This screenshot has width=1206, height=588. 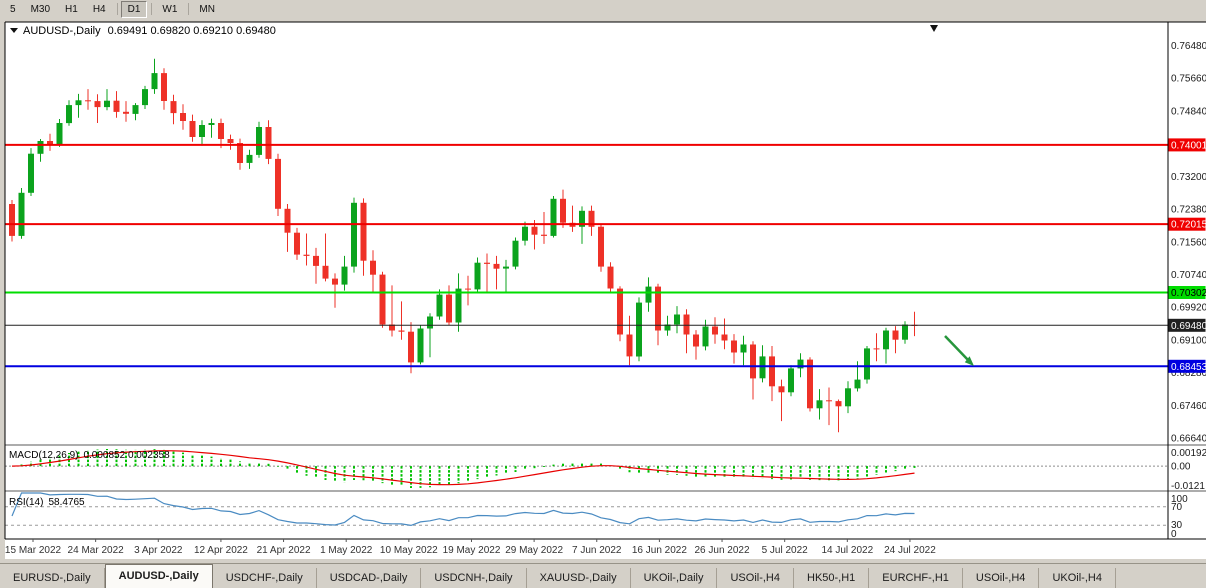 What do you see at coordinates (52, 578) in the screenshot?
I see `tab-eurusd-daily: EURUSD-,Daily` at bounding box center [52, 578].